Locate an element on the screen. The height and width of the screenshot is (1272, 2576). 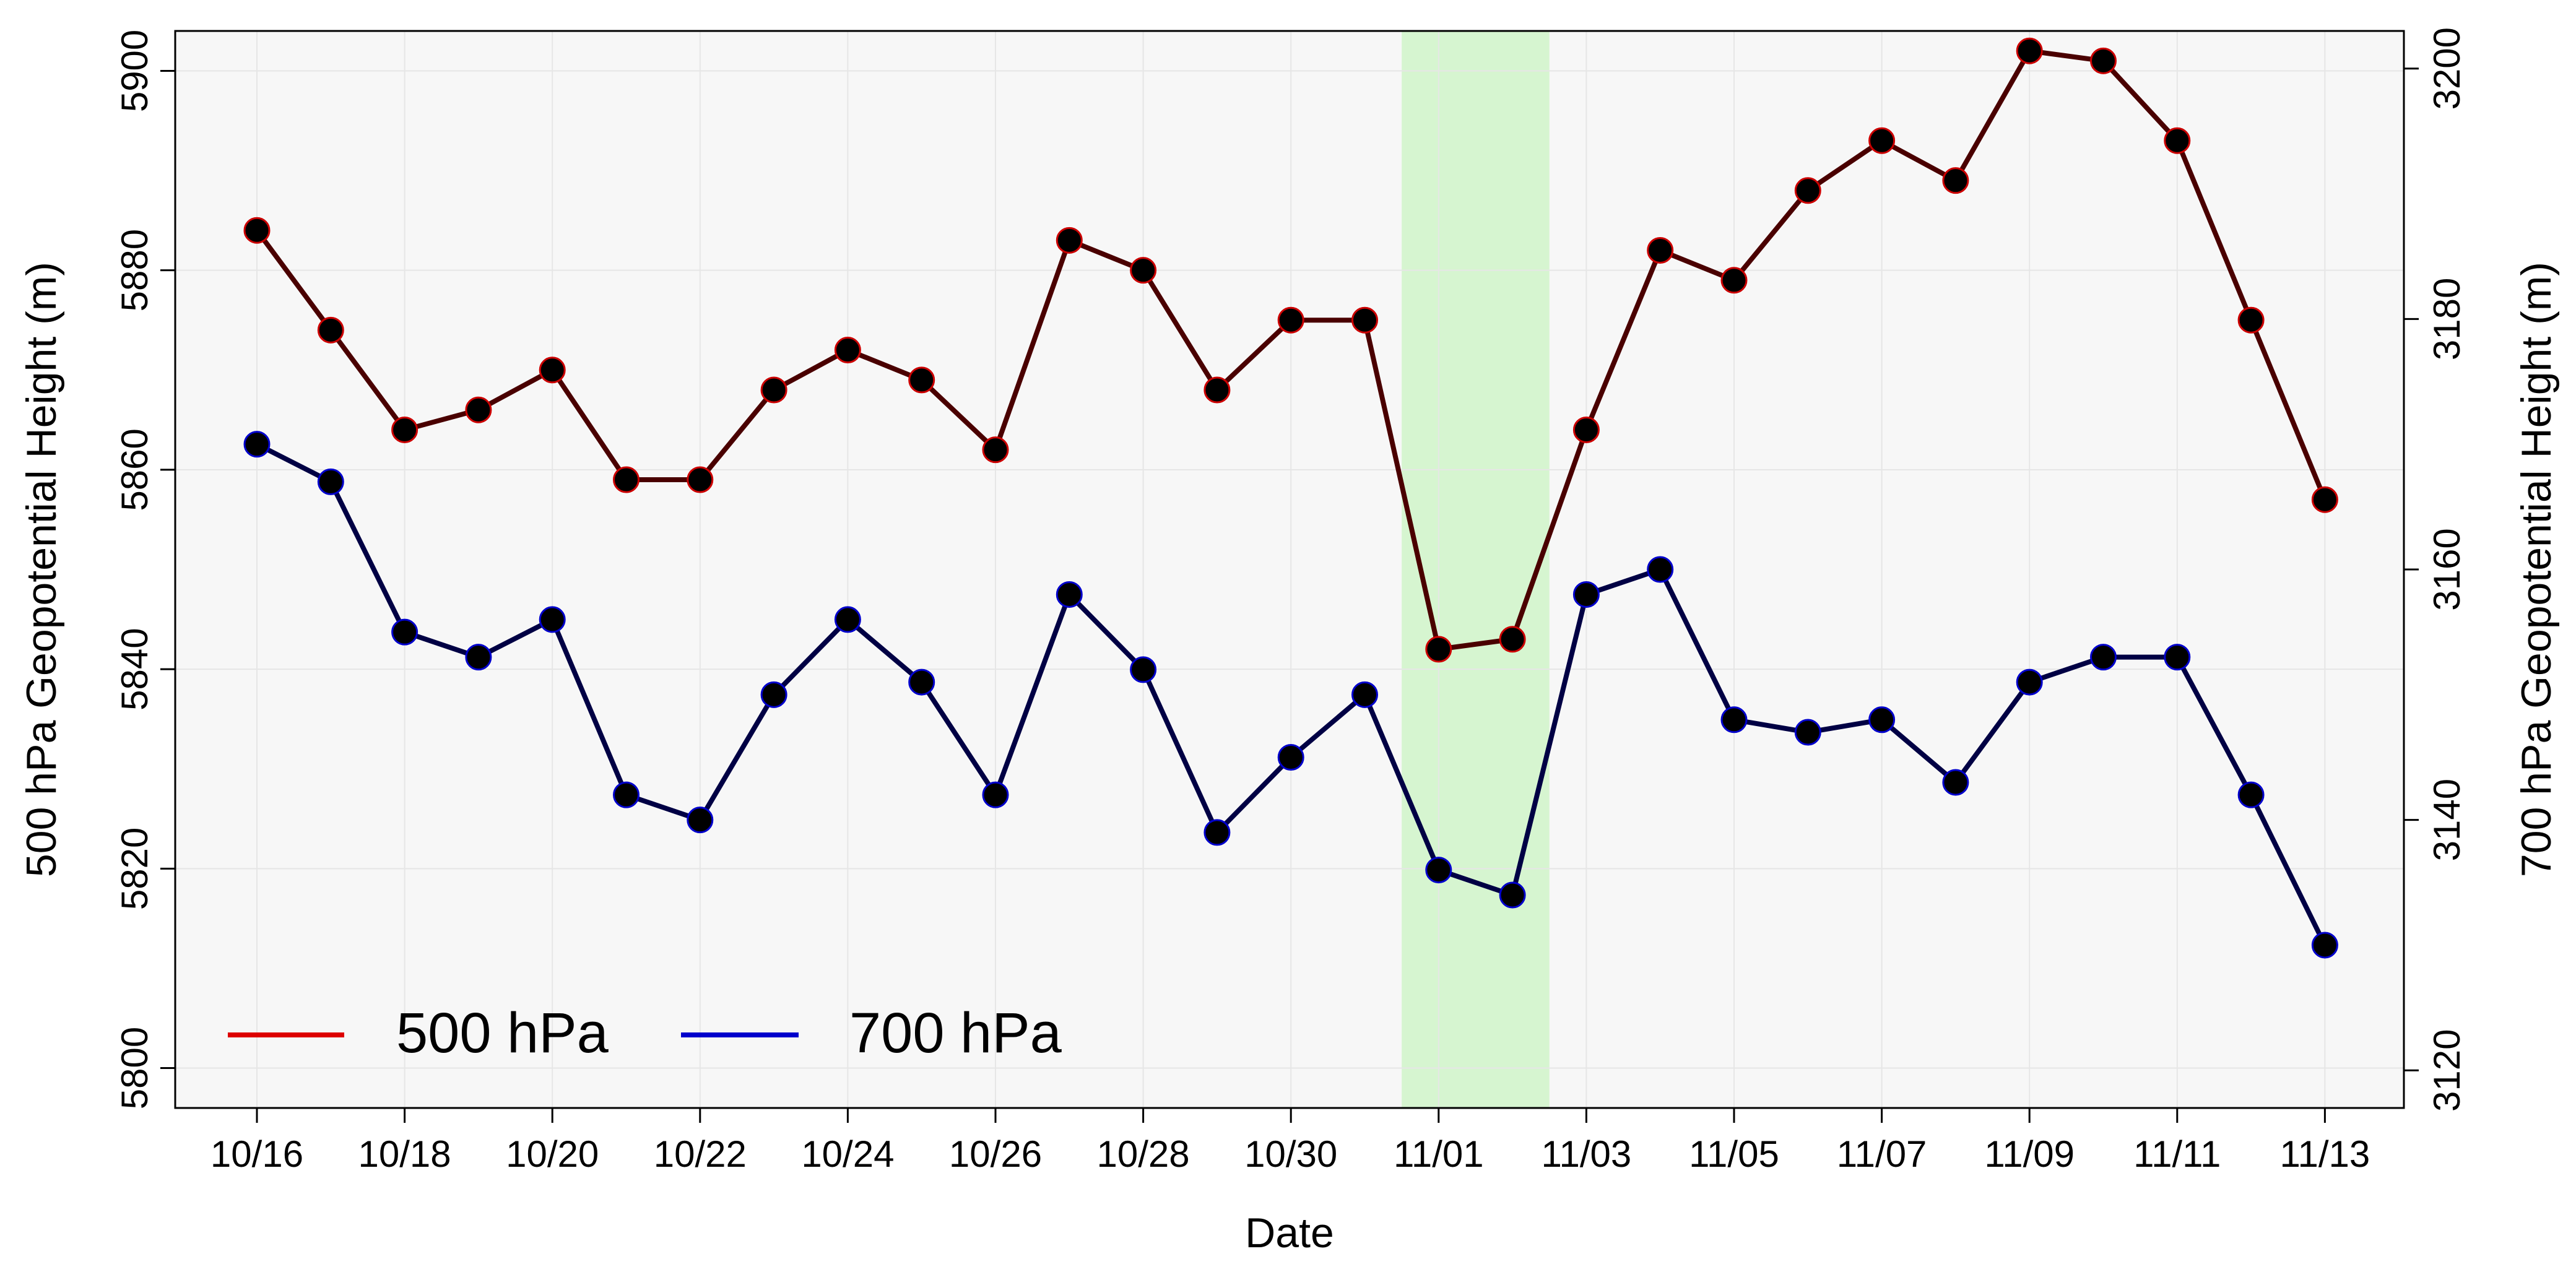
y-tick-label-left: 5900 is located at coordinates (134, 71).